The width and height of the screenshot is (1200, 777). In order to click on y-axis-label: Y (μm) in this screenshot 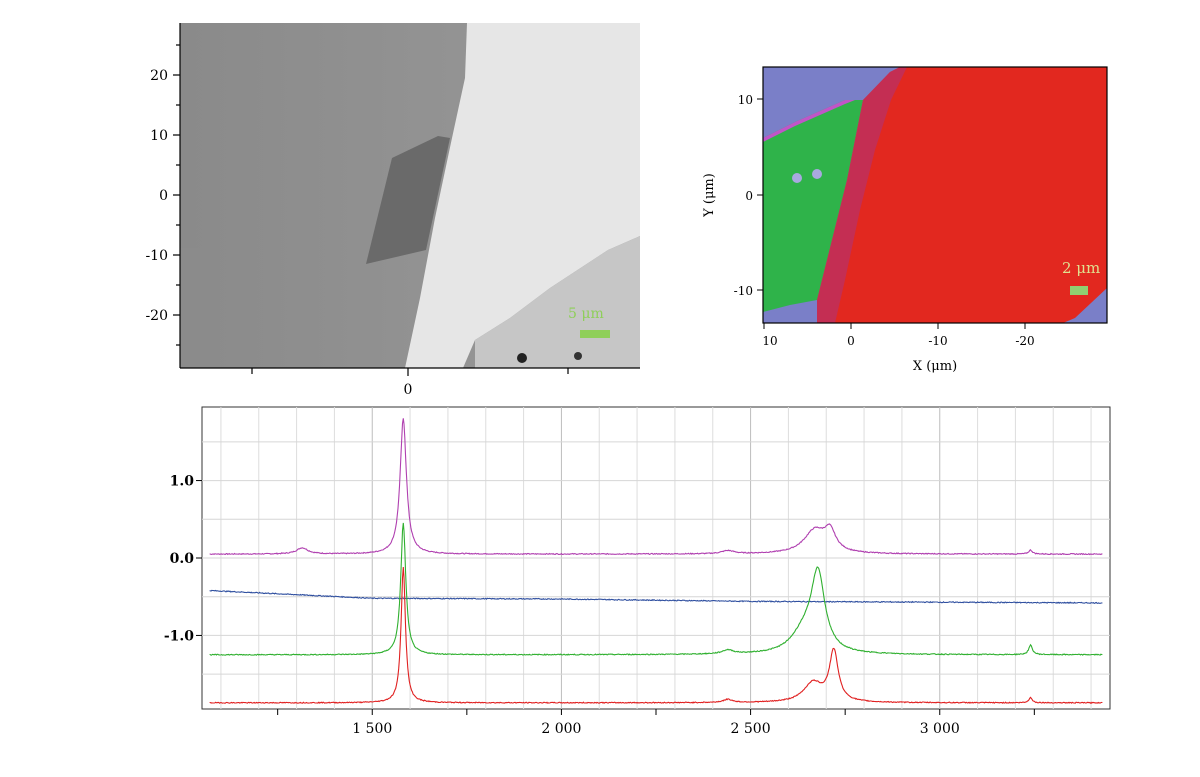, I will do `click(709, 195)`.